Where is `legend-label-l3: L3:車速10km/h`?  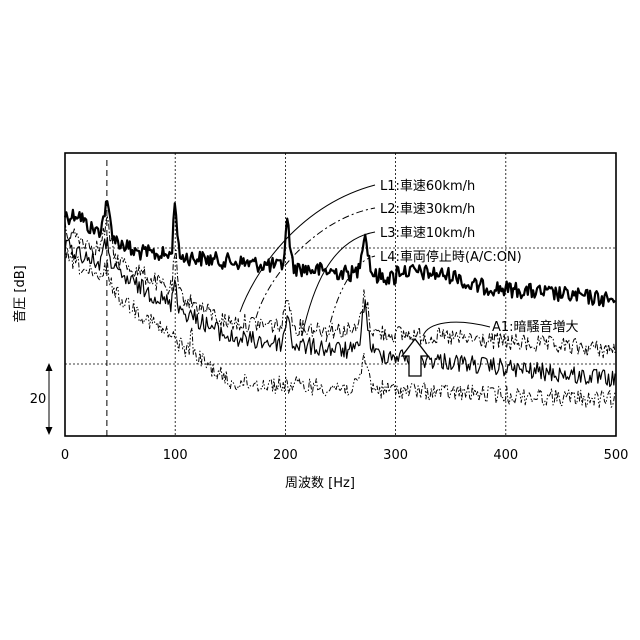 legend-label-l3: L3:車速10km/h is located at coordinates (427, 233).